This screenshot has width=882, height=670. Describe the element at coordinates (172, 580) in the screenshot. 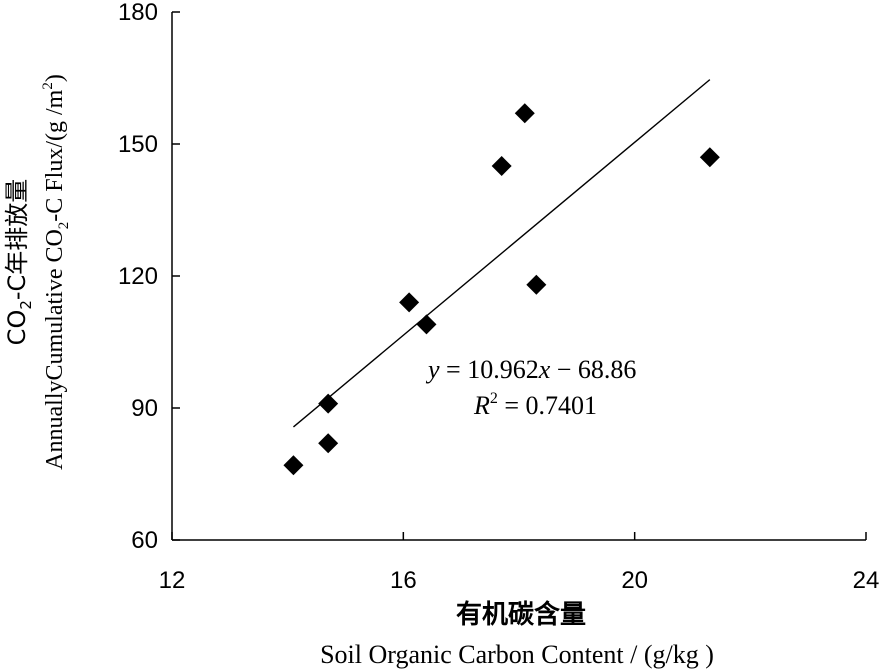

I see `x-tick-label: 12` at that location.